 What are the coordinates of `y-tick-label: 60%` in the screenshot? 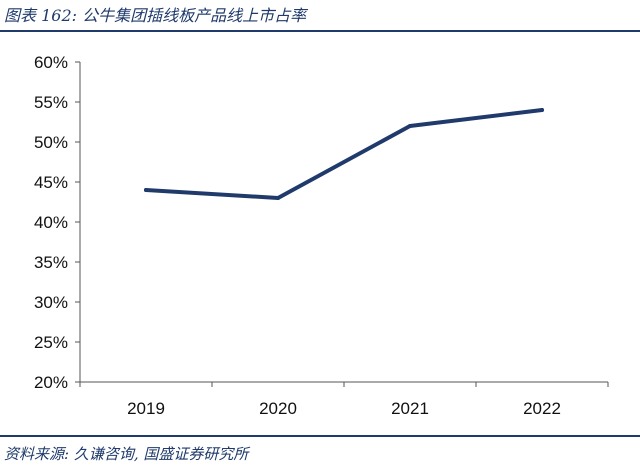 It's located at (51, 62).